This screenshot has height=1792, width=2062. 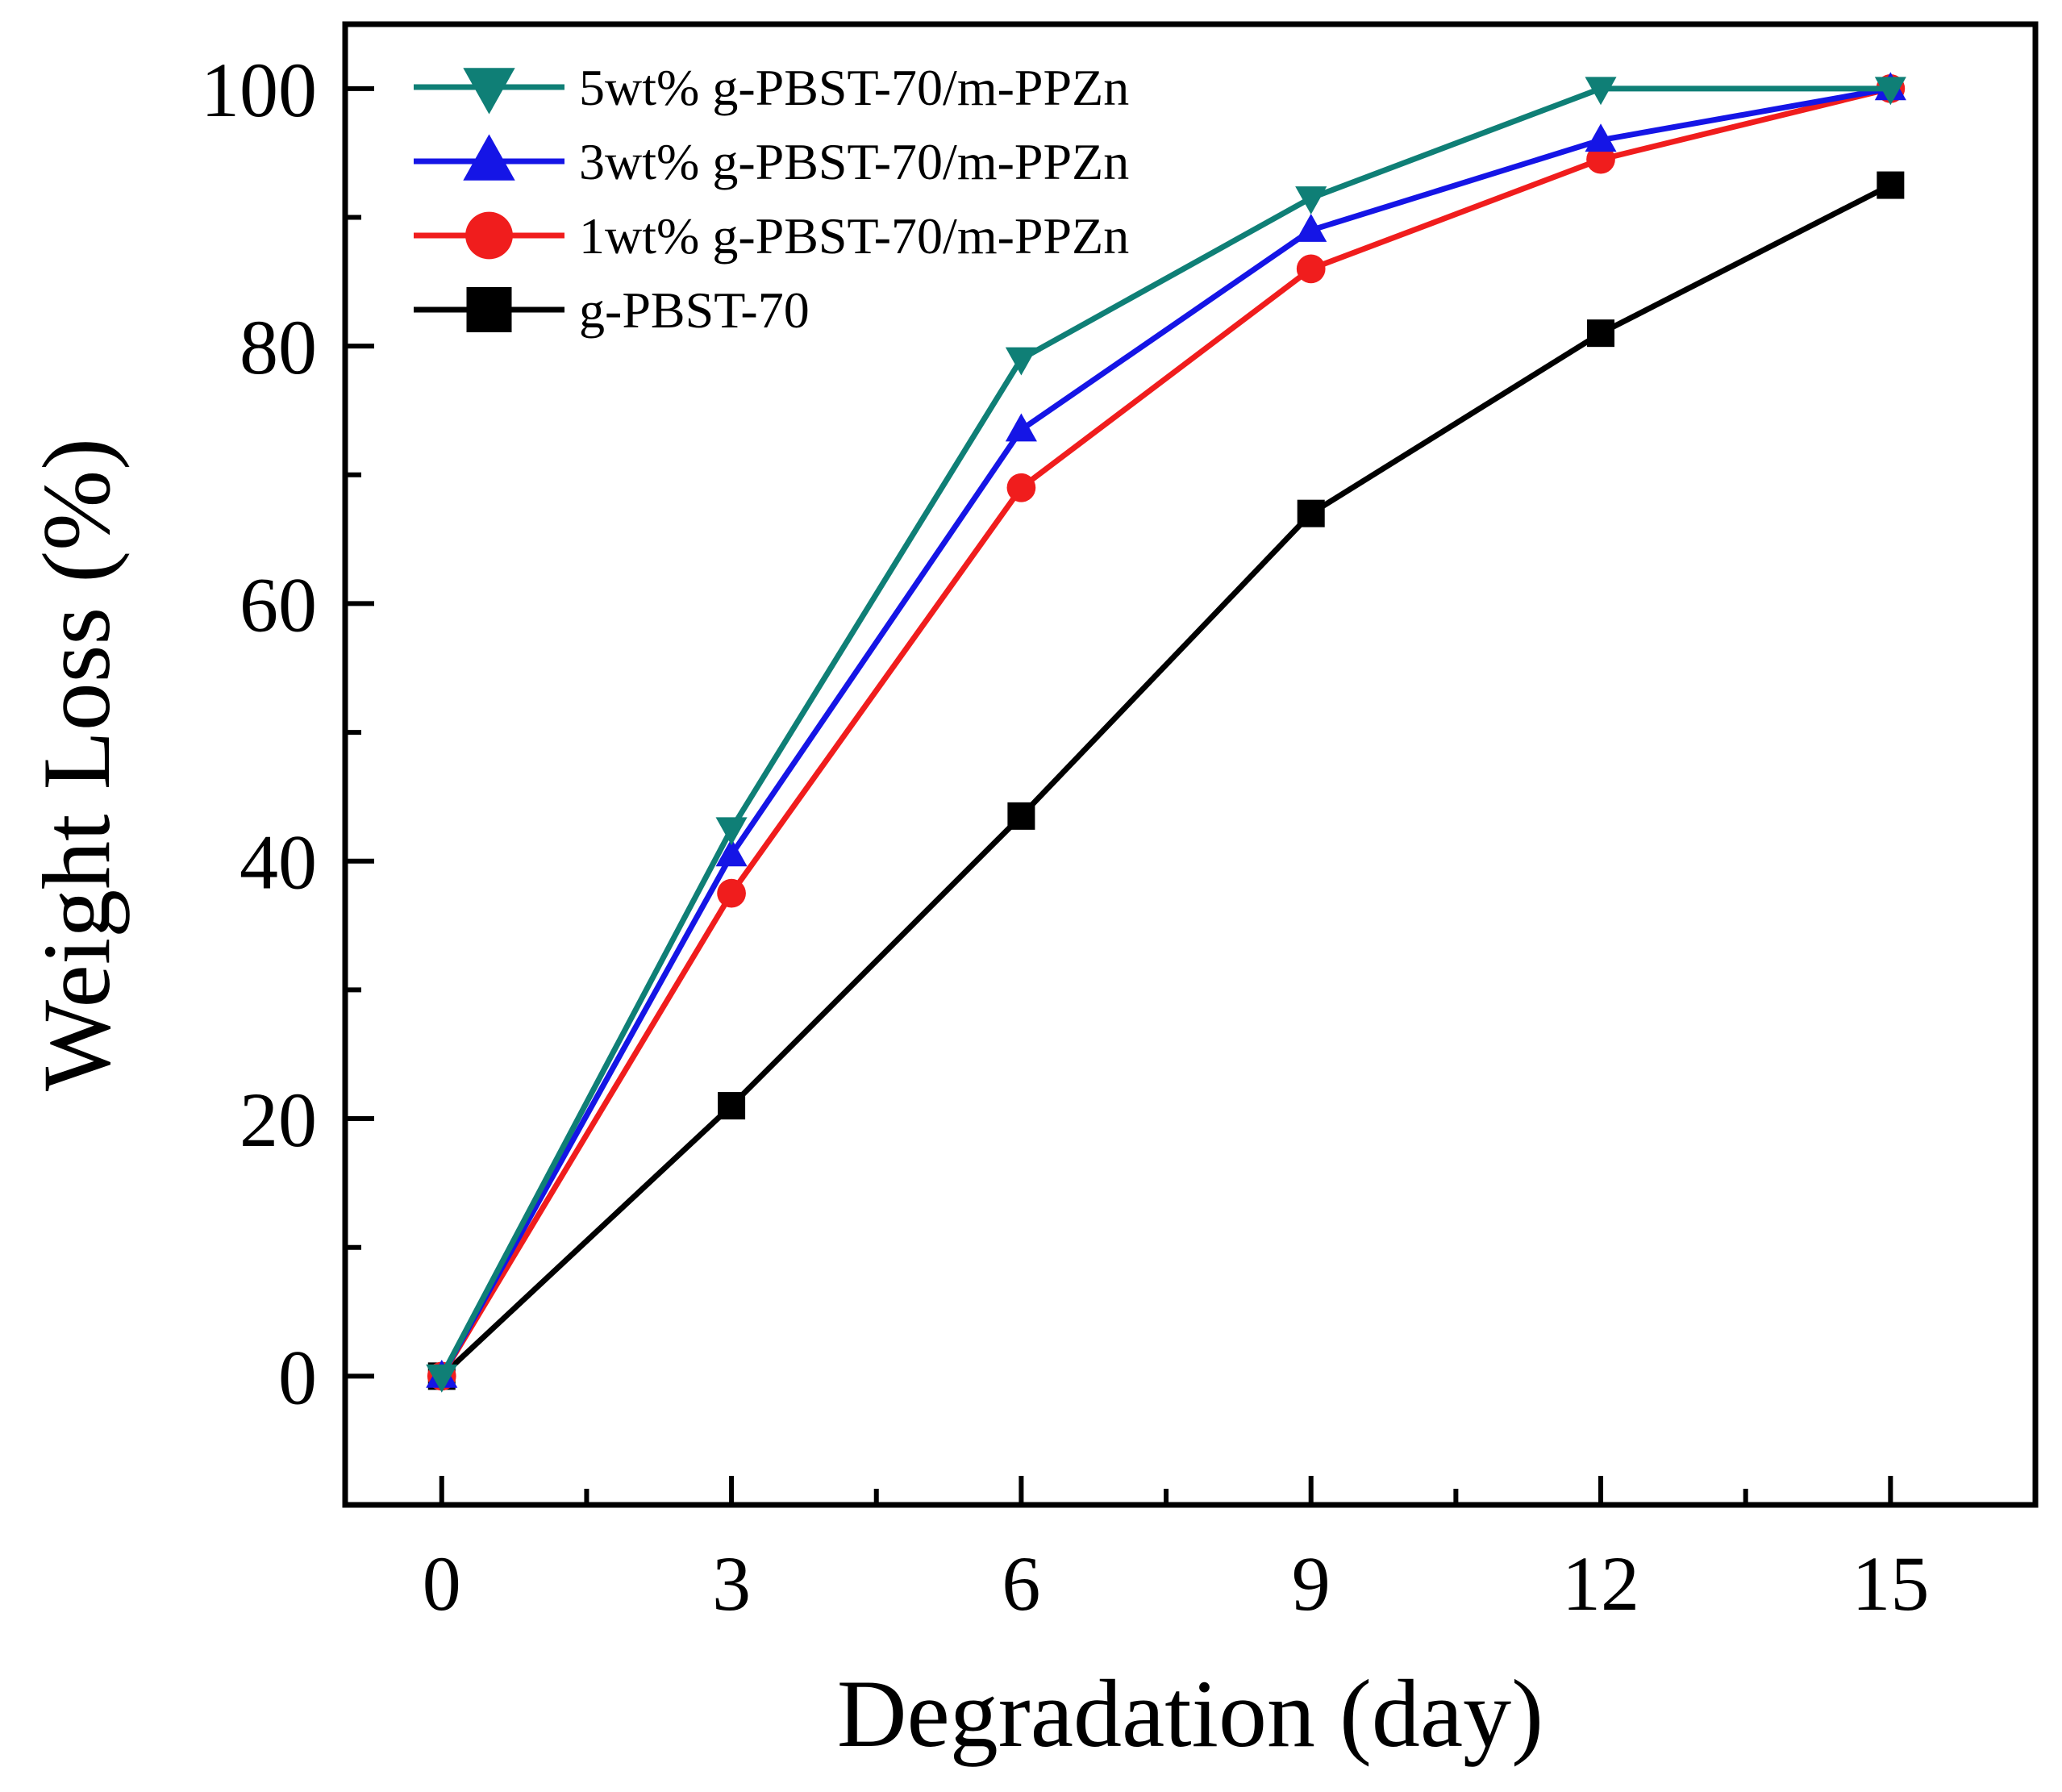 What do you see at coordinates (278, 863) in the screenshot?
I see `y-tick-label: 40` at bounding box center [278, 863].